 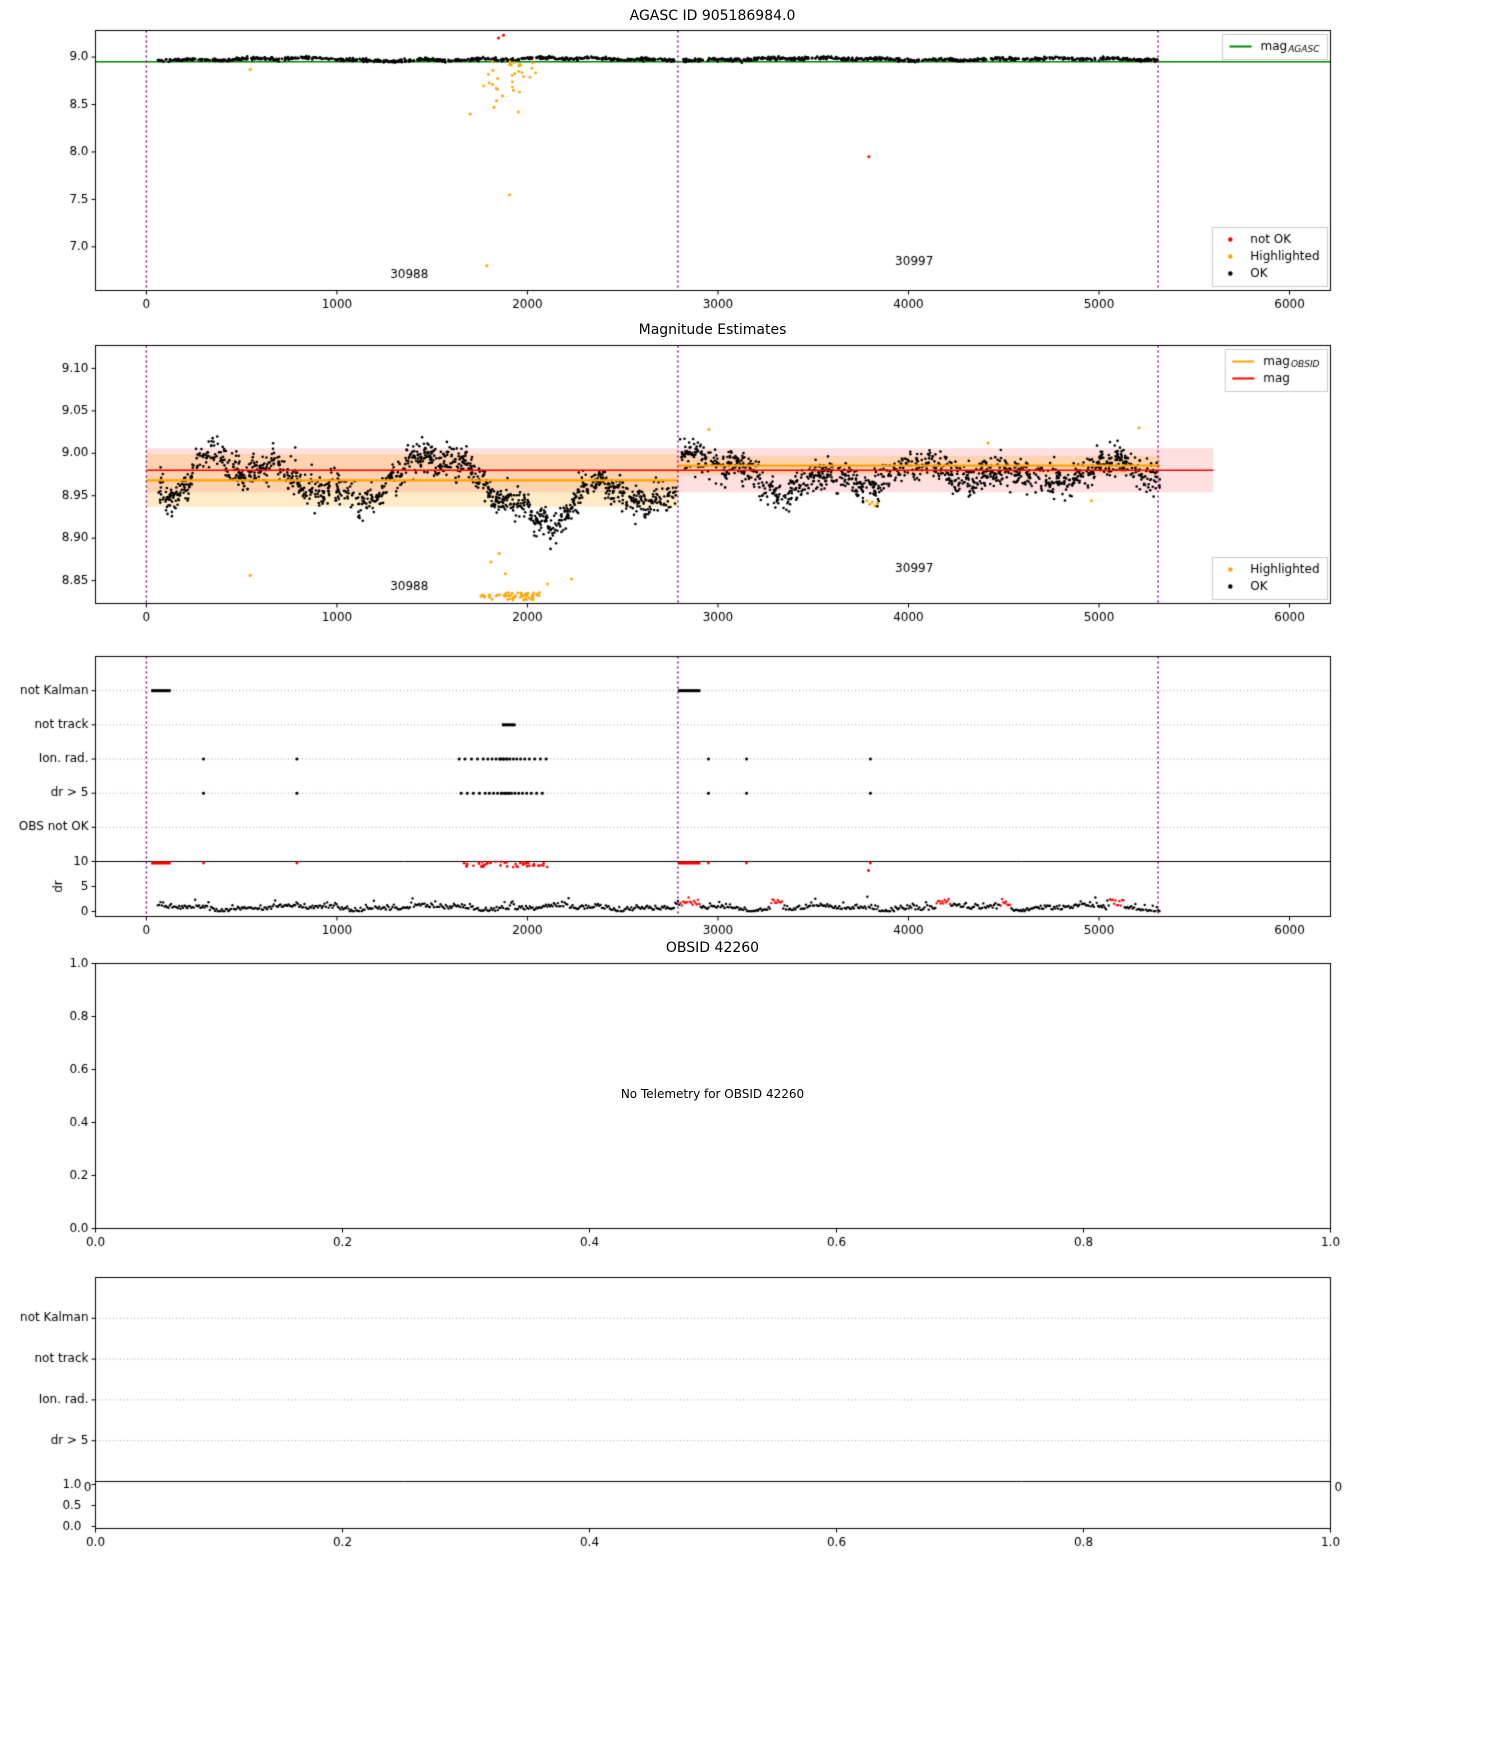 I want to click on panel1-title: AGASC ID 905186984.0, so click(x=712, y=16).